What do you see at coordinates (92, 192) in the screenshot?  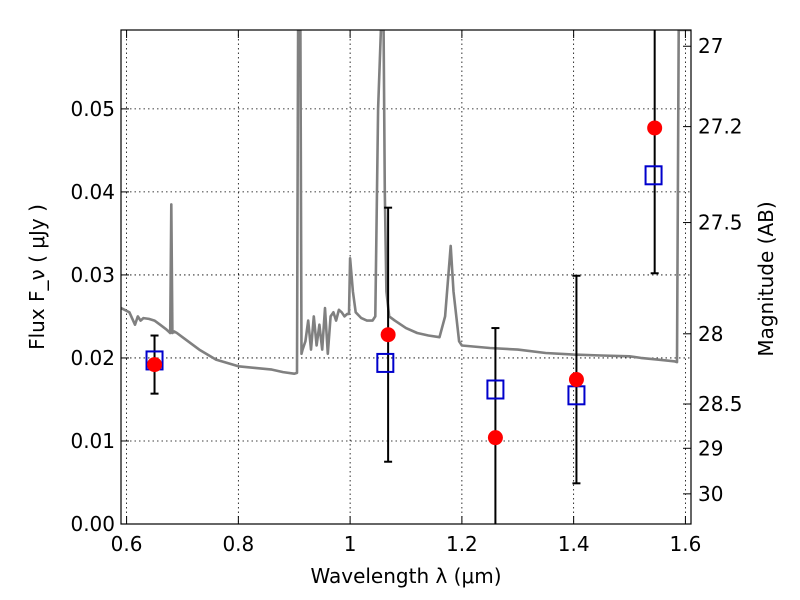 I see `y-tick-label: 0.04` at bounding box center [92, 192].